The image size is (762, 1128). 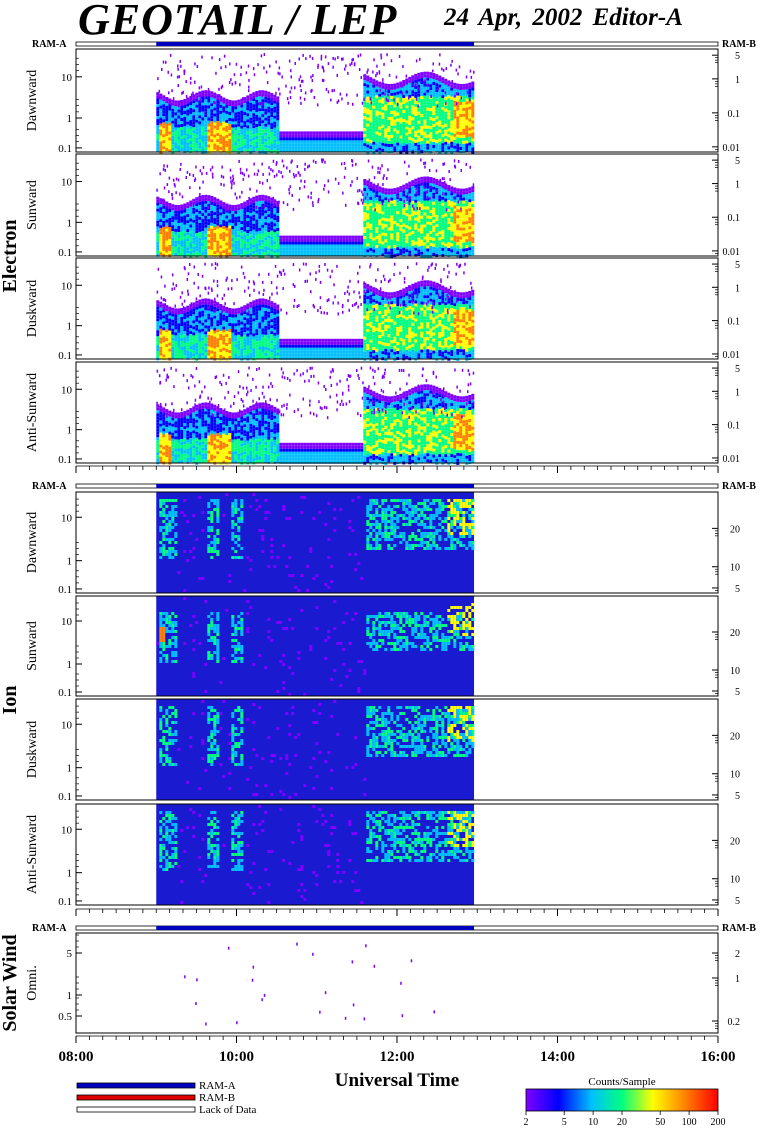 I want to click on y2-tick-label: 2, so click(x=737, y=954).